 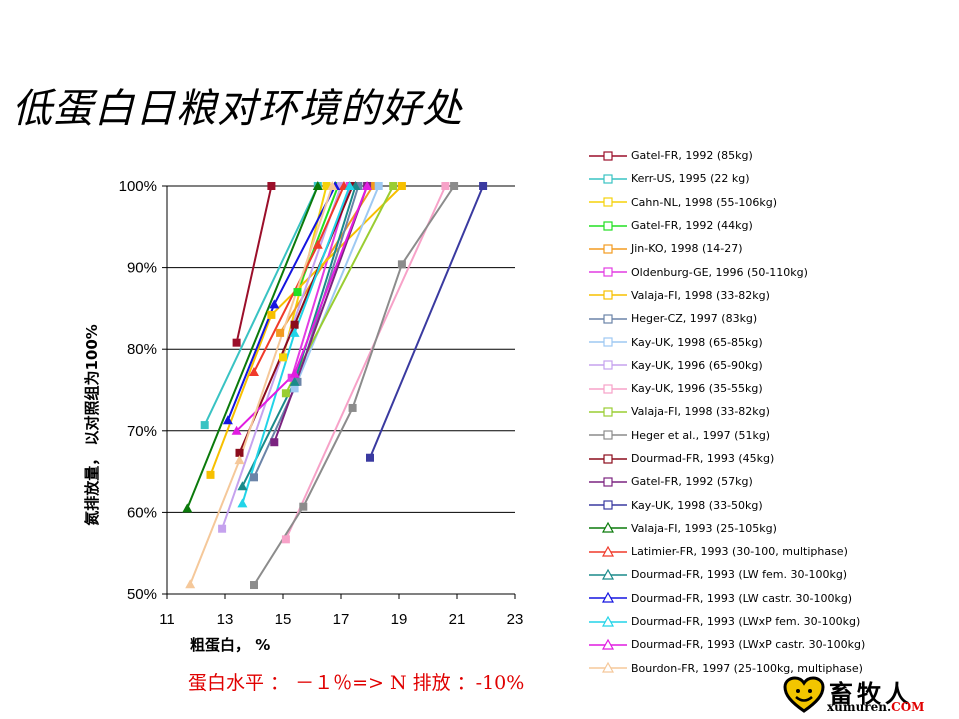 I want to click on legend-label: Gatel-FR, 1992 (85kg), so click(x=692, y=156).